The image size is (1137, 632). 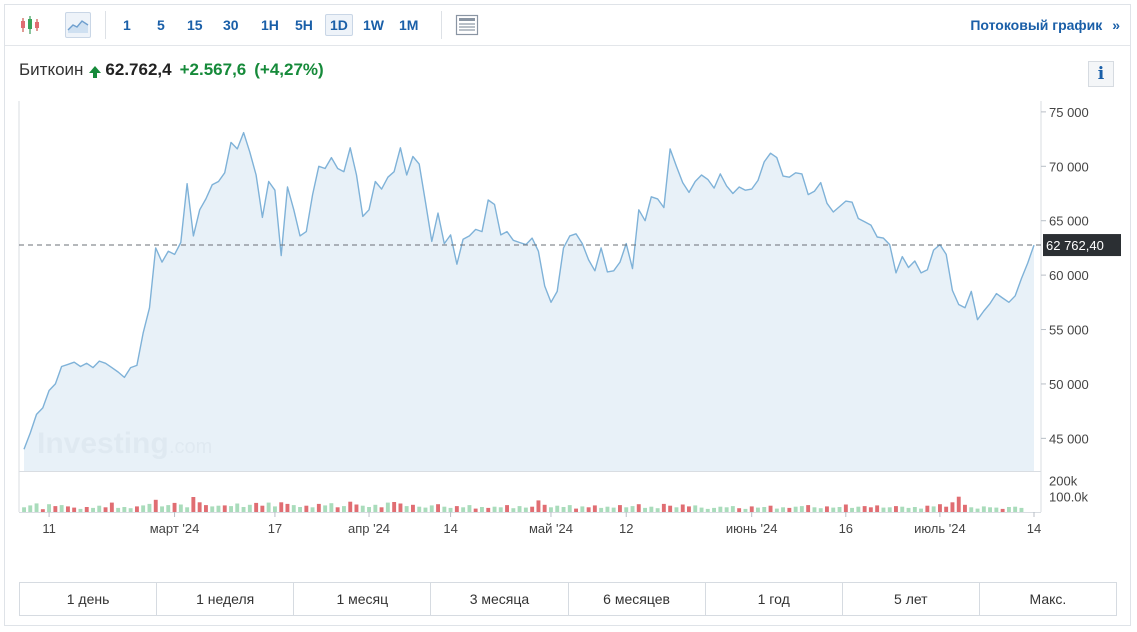 I want to click on y-tick-label: 70 000, so click(x=1069, y=166).